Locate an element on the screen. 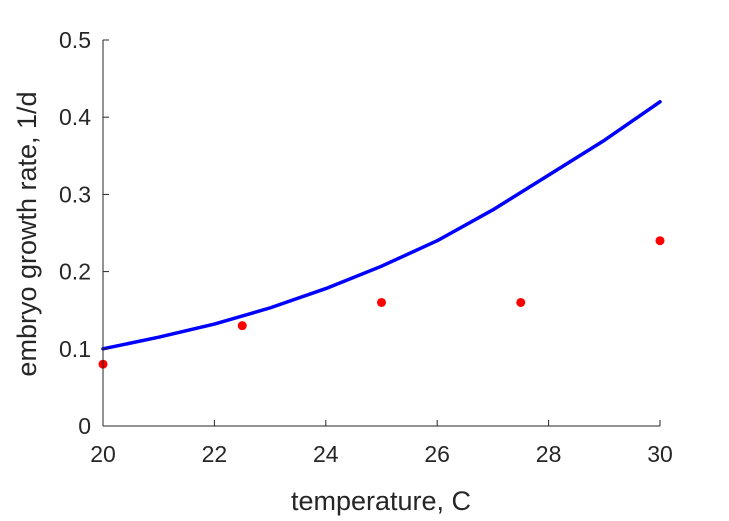 This screenshot has width=729, height=521. x-tick-label: 28 is located at coordinates (549, 454).